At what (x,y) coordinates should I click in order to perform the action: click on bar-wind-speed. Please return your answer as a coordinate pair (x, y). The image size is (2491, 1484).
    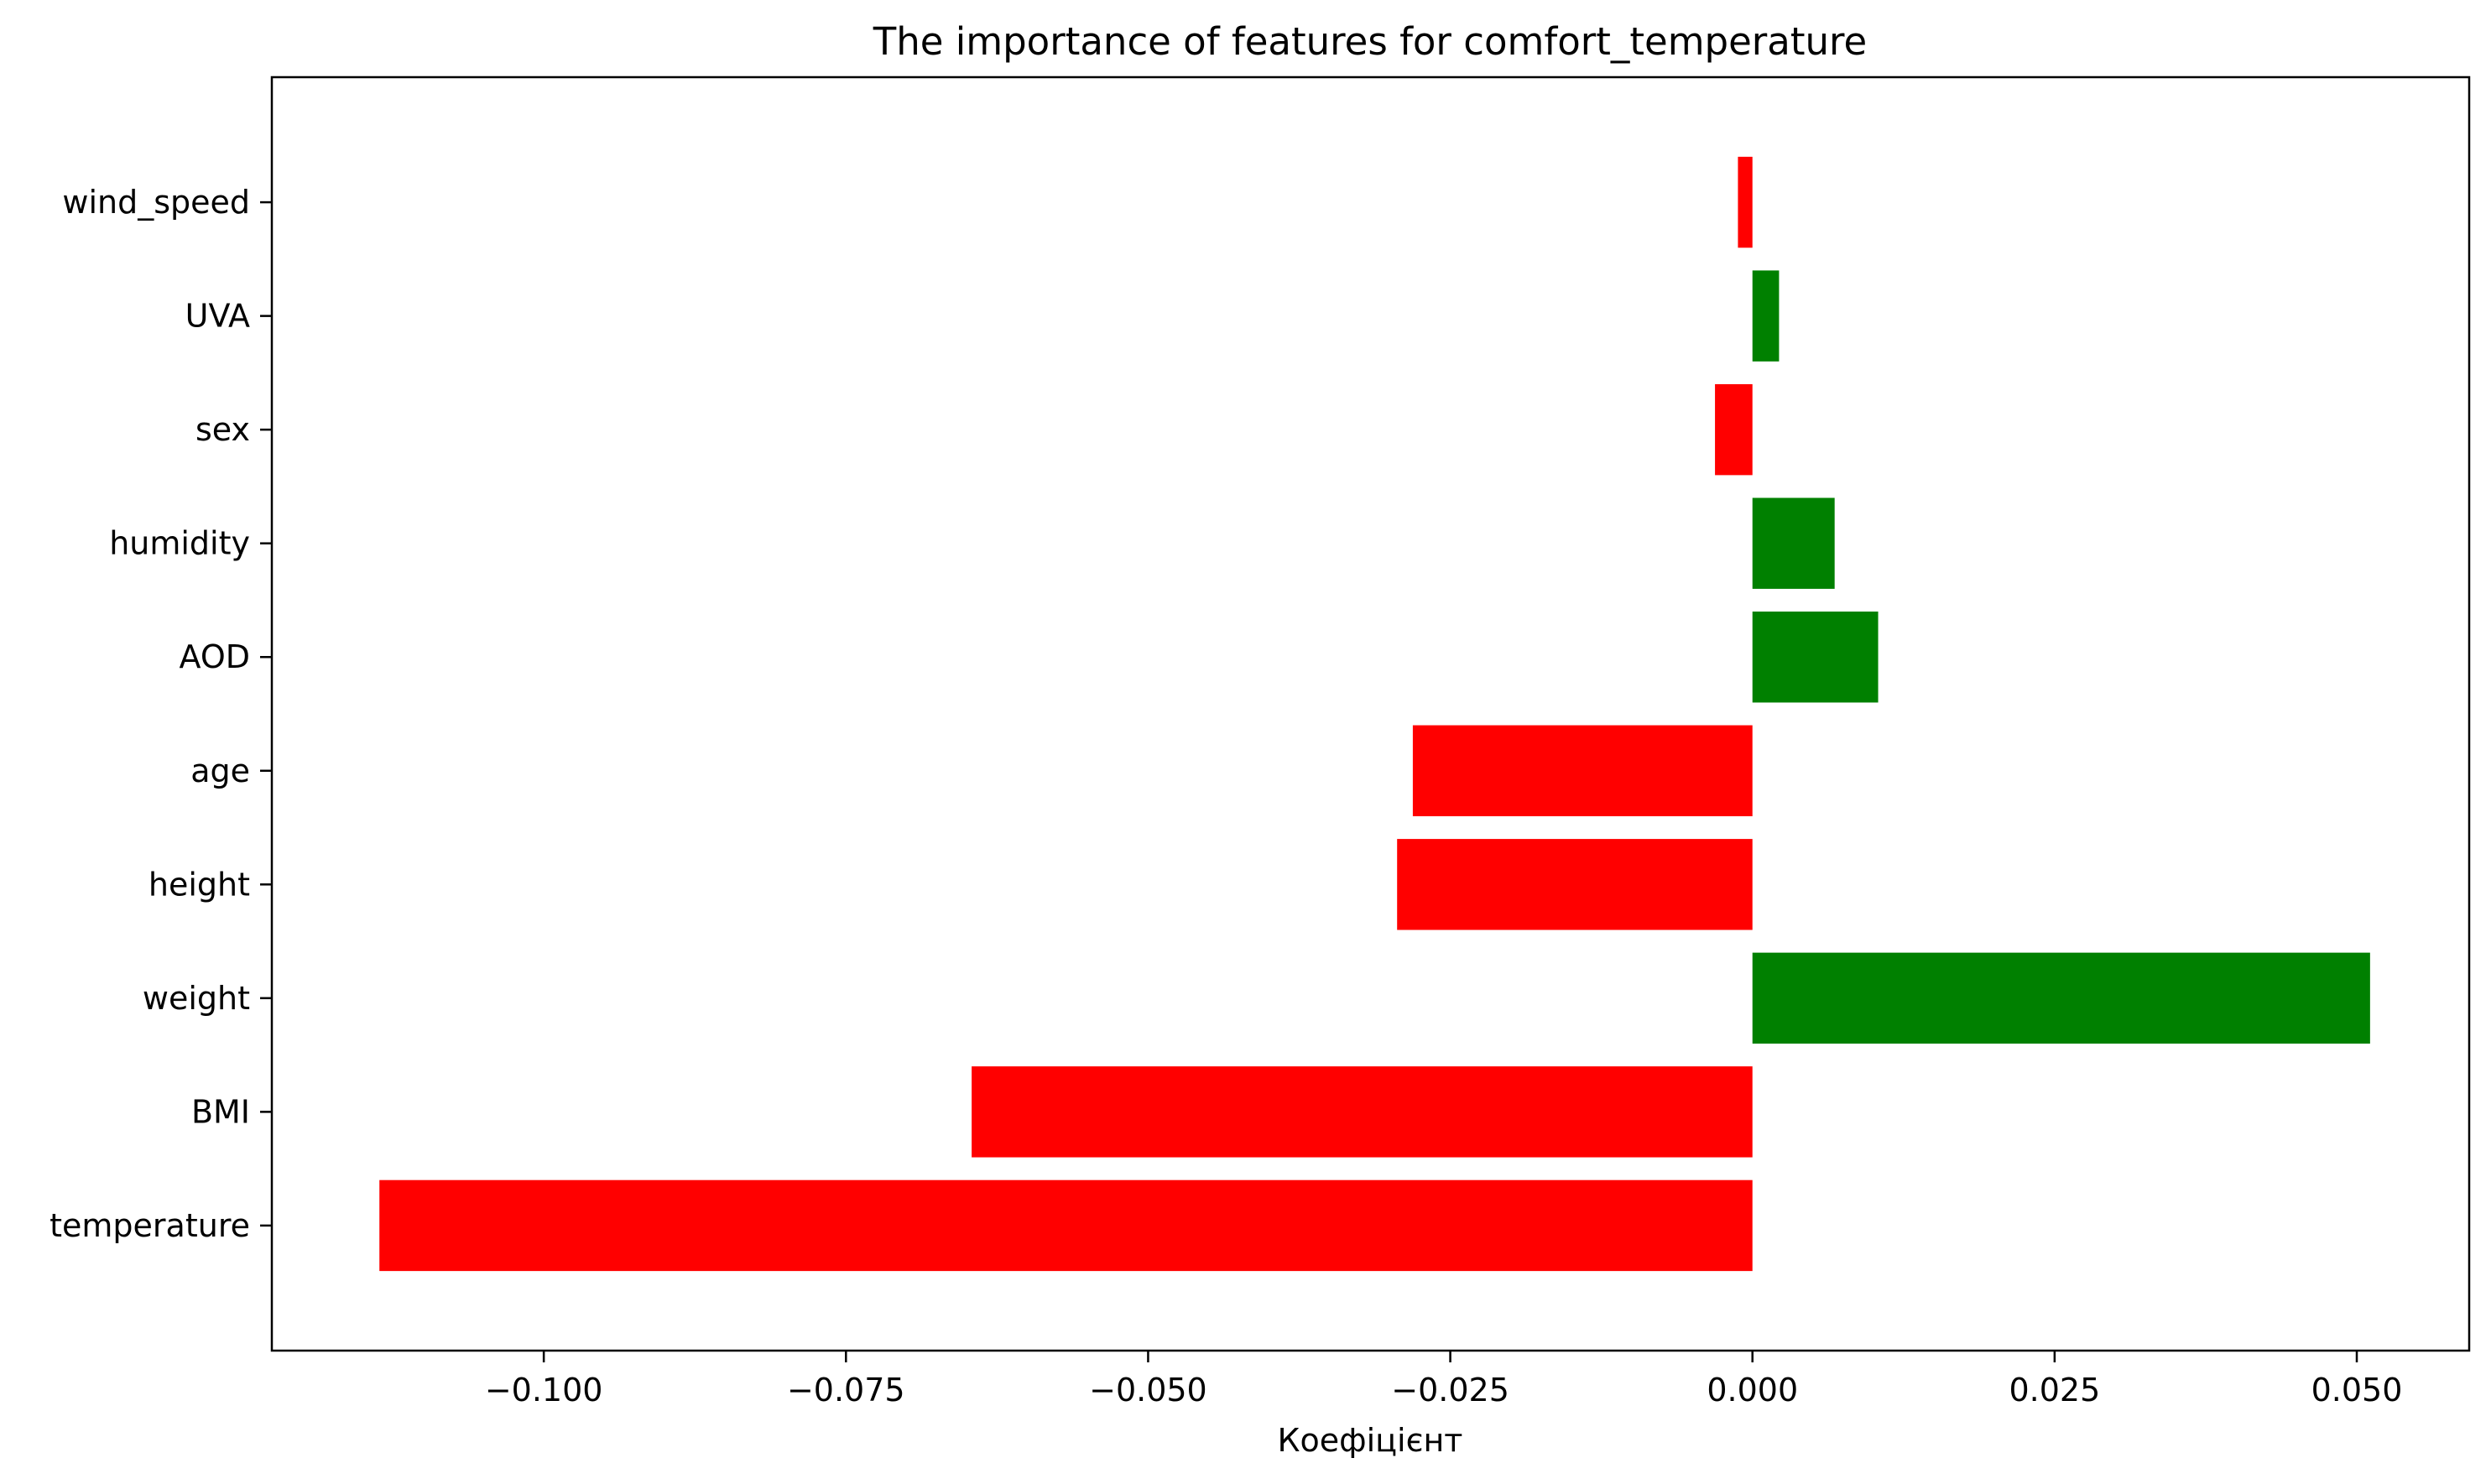
    Looking at the image, I should click on (1745, 202).